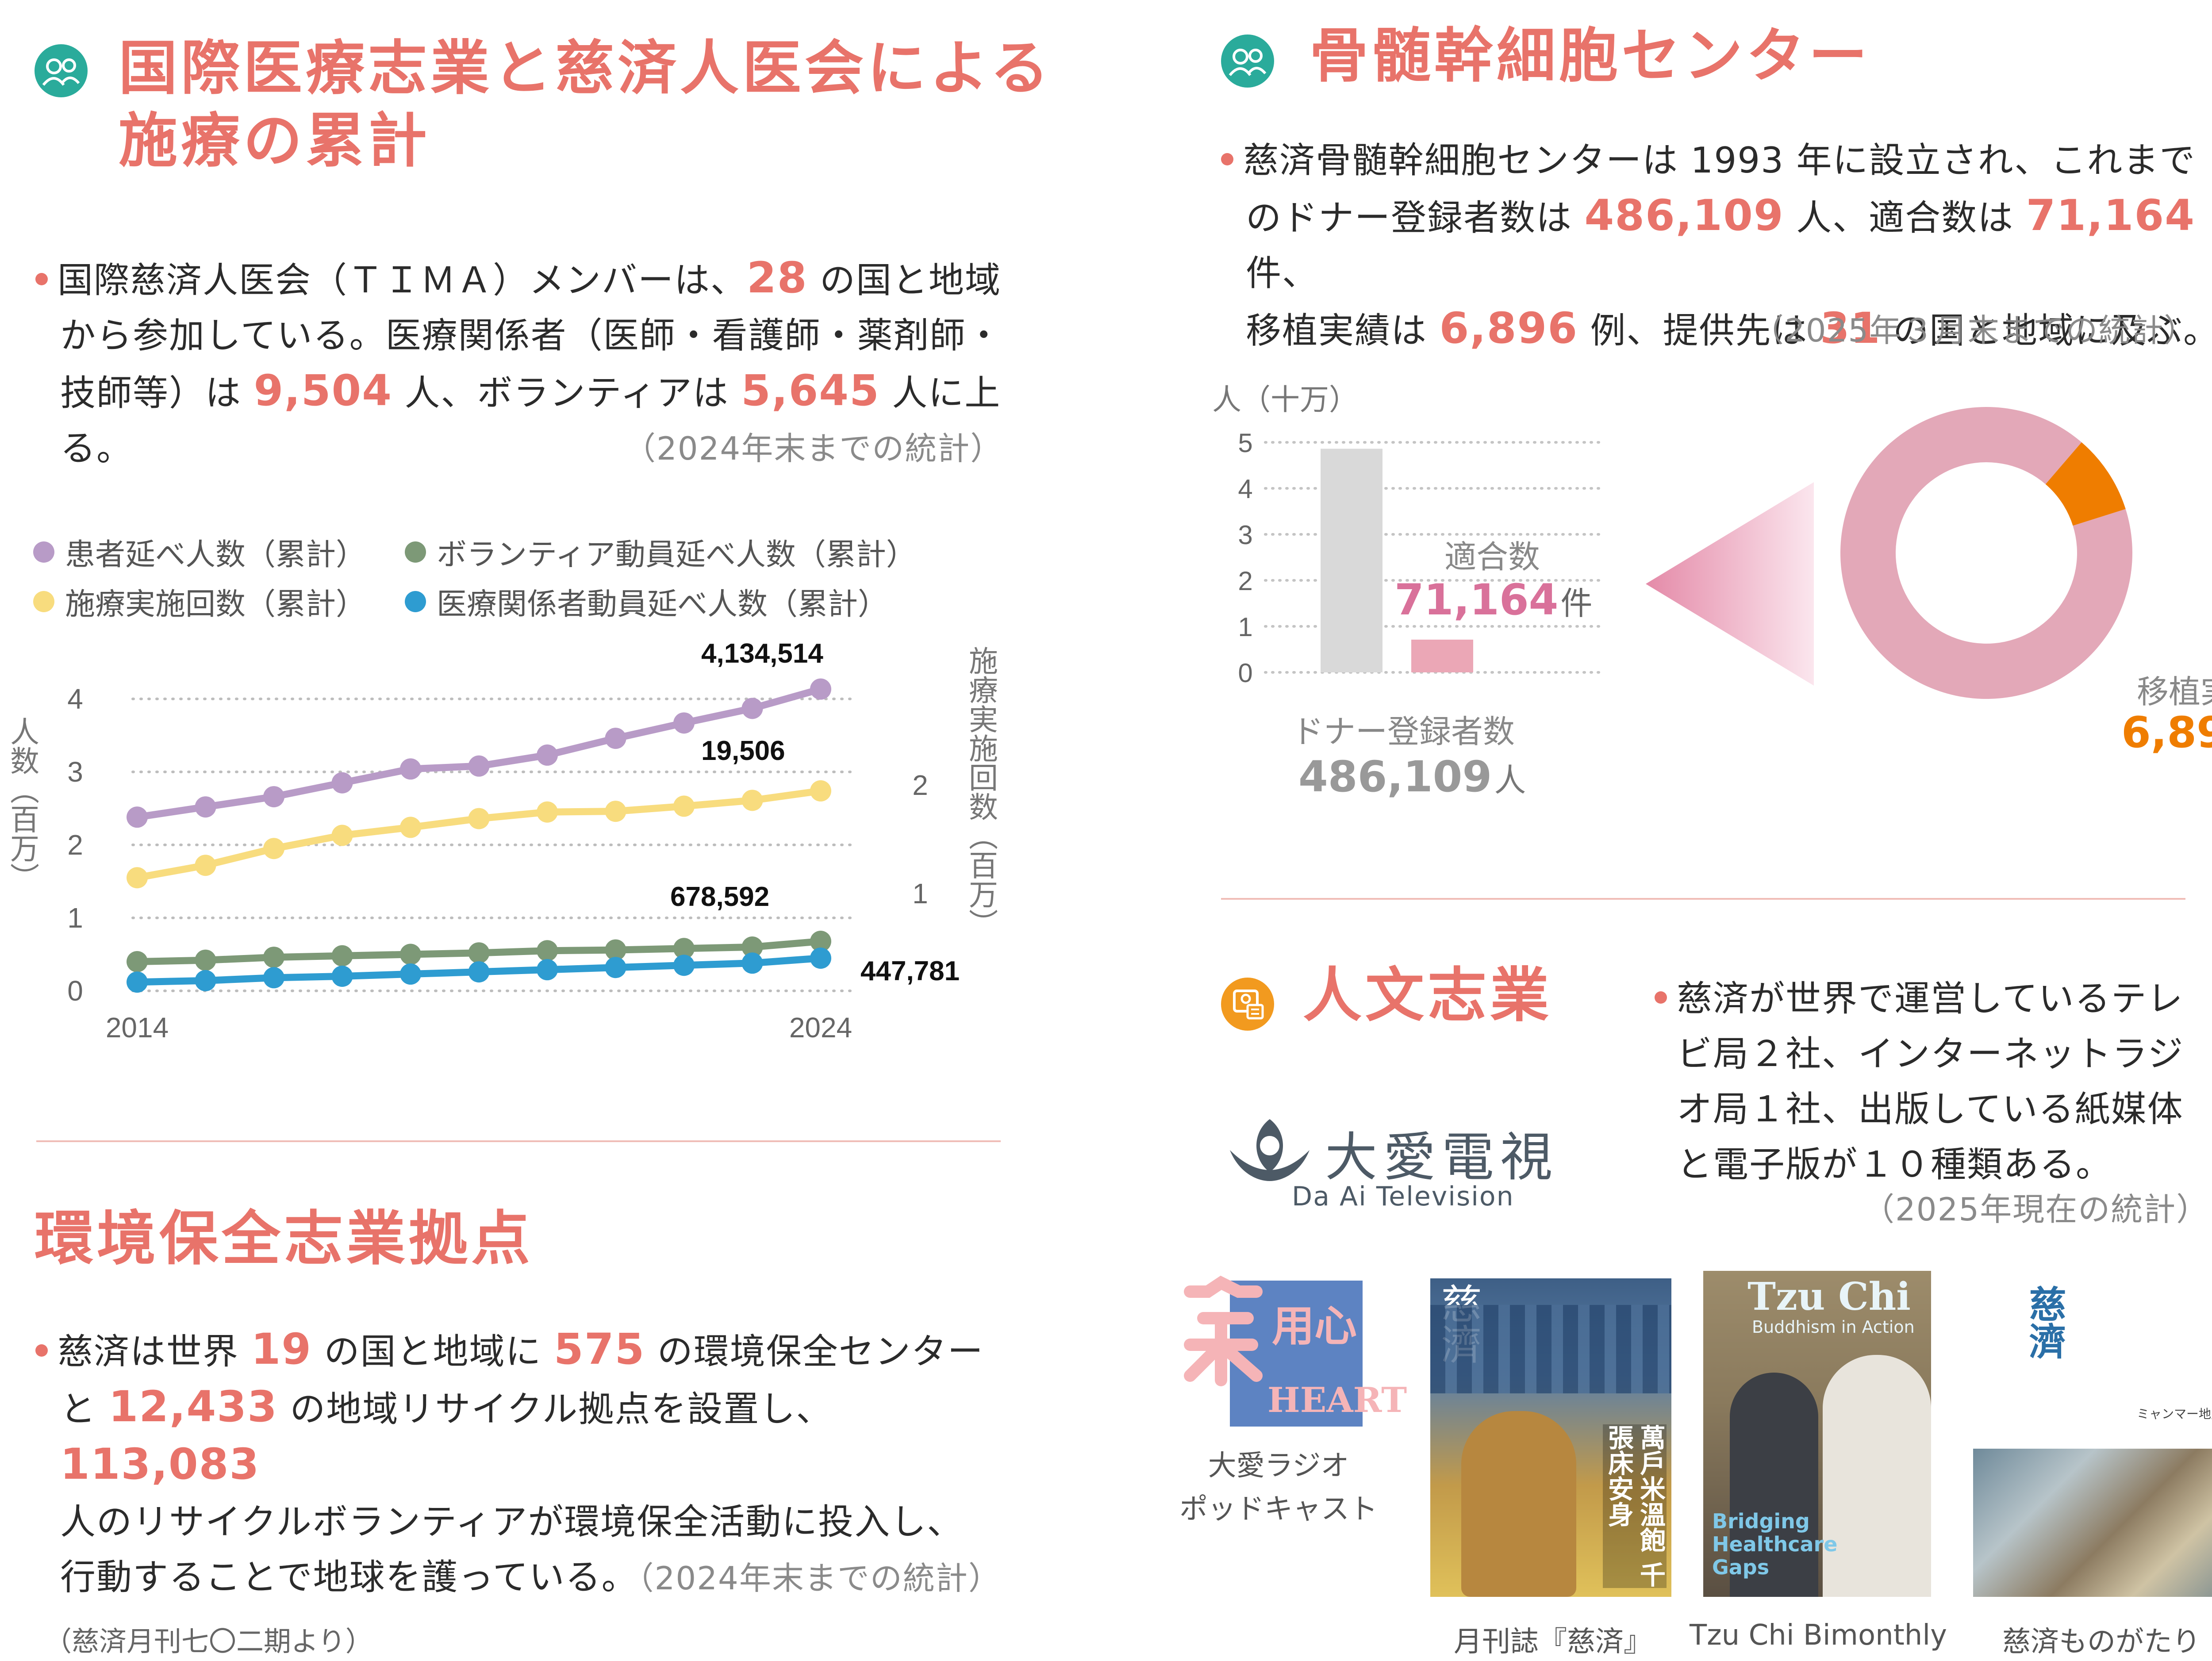 This screenshot has width=2212, height=1661. What do you see at coordinates (2092, 1436) in the screenshot?
I see `magazine-tzuchi-stories-cover: 慈濟 ミャンマー地震` at bounding box center [2092, 1436].